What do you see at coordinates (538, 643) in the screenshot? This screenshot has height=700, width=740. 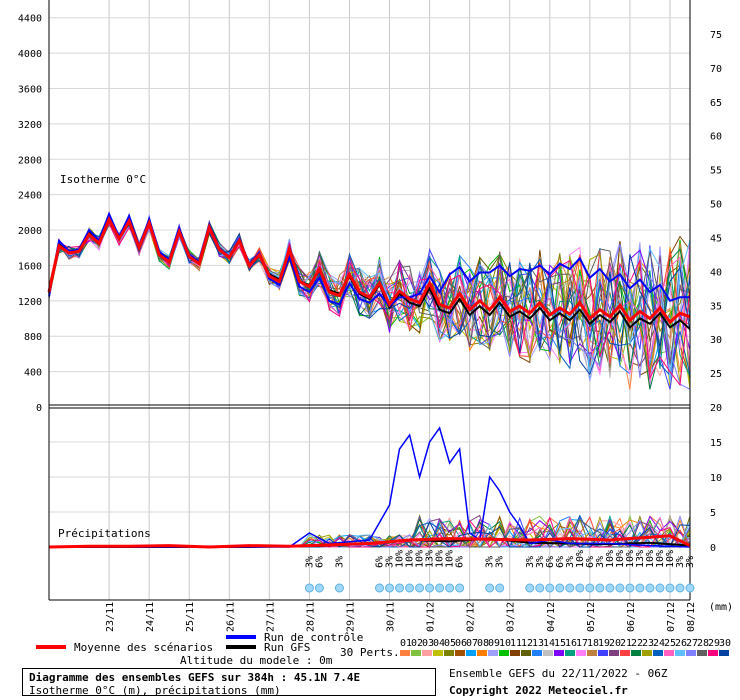 I see `pert-number: 13` at bounding box center [538, 643].